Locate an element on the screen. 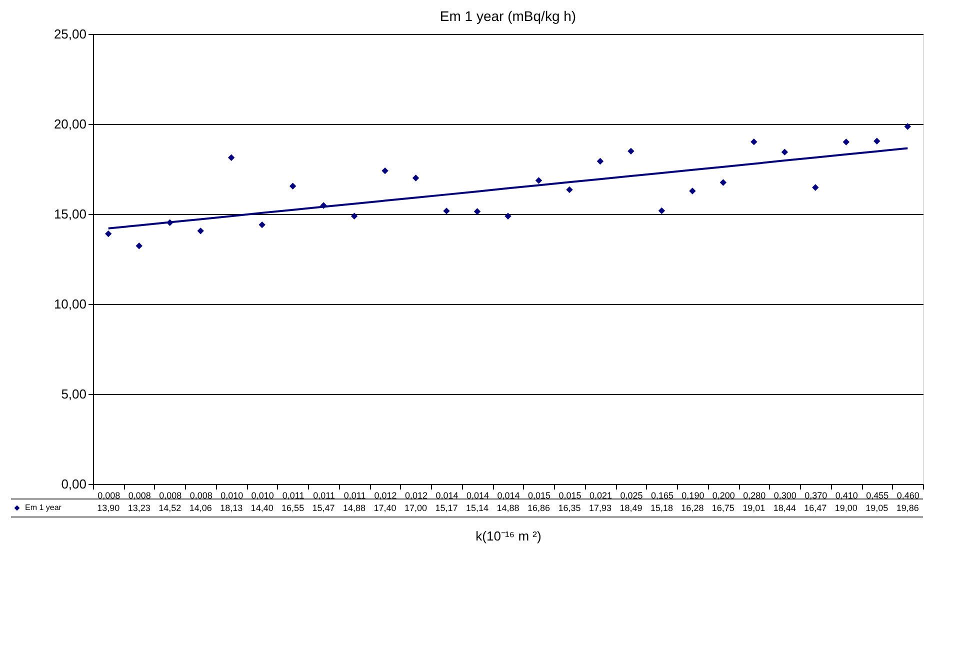 This screenshot has height=662, width=972. y-tick-label: 5,00 is located at coordinates (73, 394).